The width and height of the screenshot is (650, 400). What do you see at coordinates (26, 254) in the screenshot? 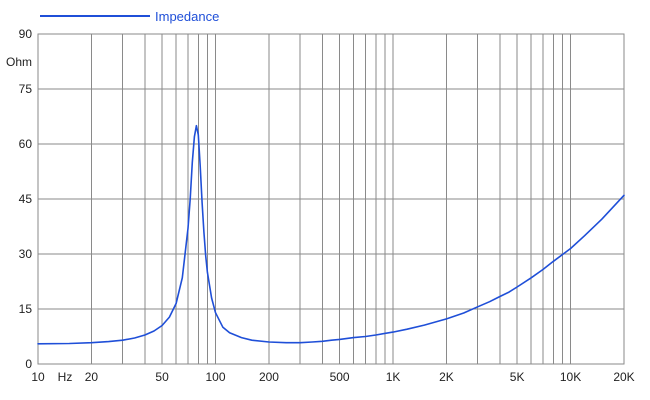
I see `y-tick-label: 30` at bounding box center [26, 254].